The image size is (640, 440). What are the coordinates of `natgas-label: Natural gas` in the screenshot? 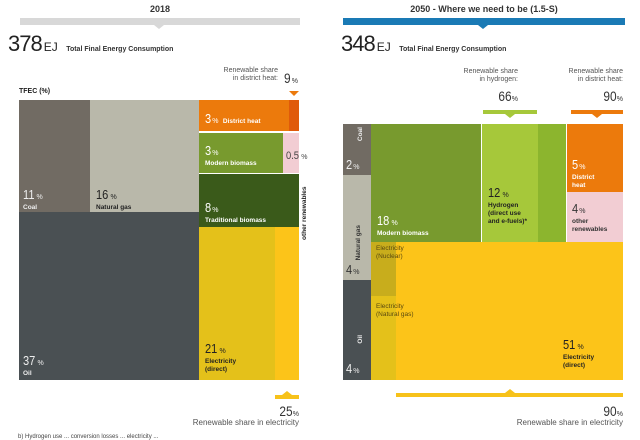 It's located at (358, 243).